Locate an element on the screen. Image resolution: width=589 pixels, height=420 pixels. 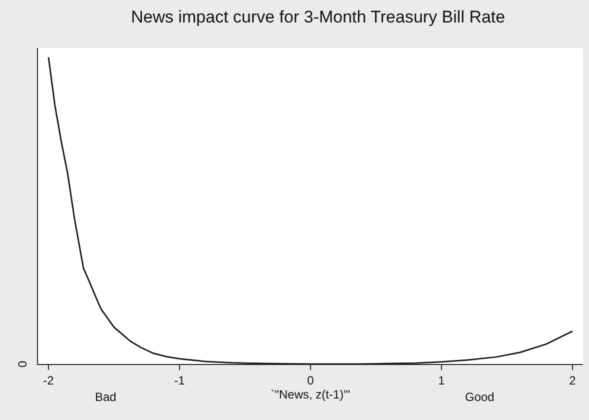
x-tick-label: 0 is located at coordinates (310, 380).